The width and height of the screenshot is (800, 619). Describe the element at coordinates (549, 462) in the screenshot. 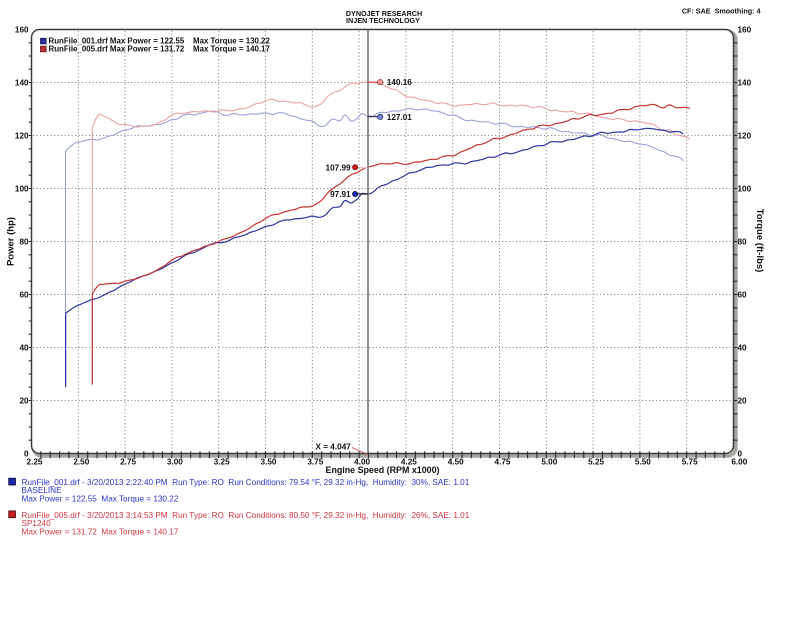

I see `svg-text: 5.00` at that location.